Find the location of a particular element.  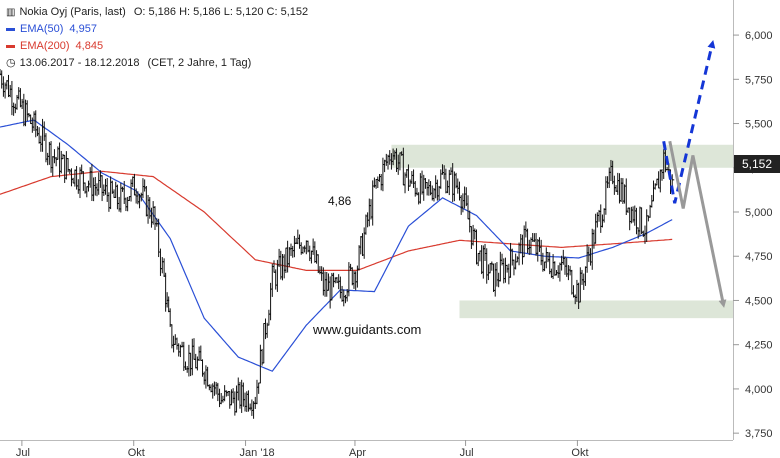

y-tick-label: 5,500 is located at coordinates (759, 125).